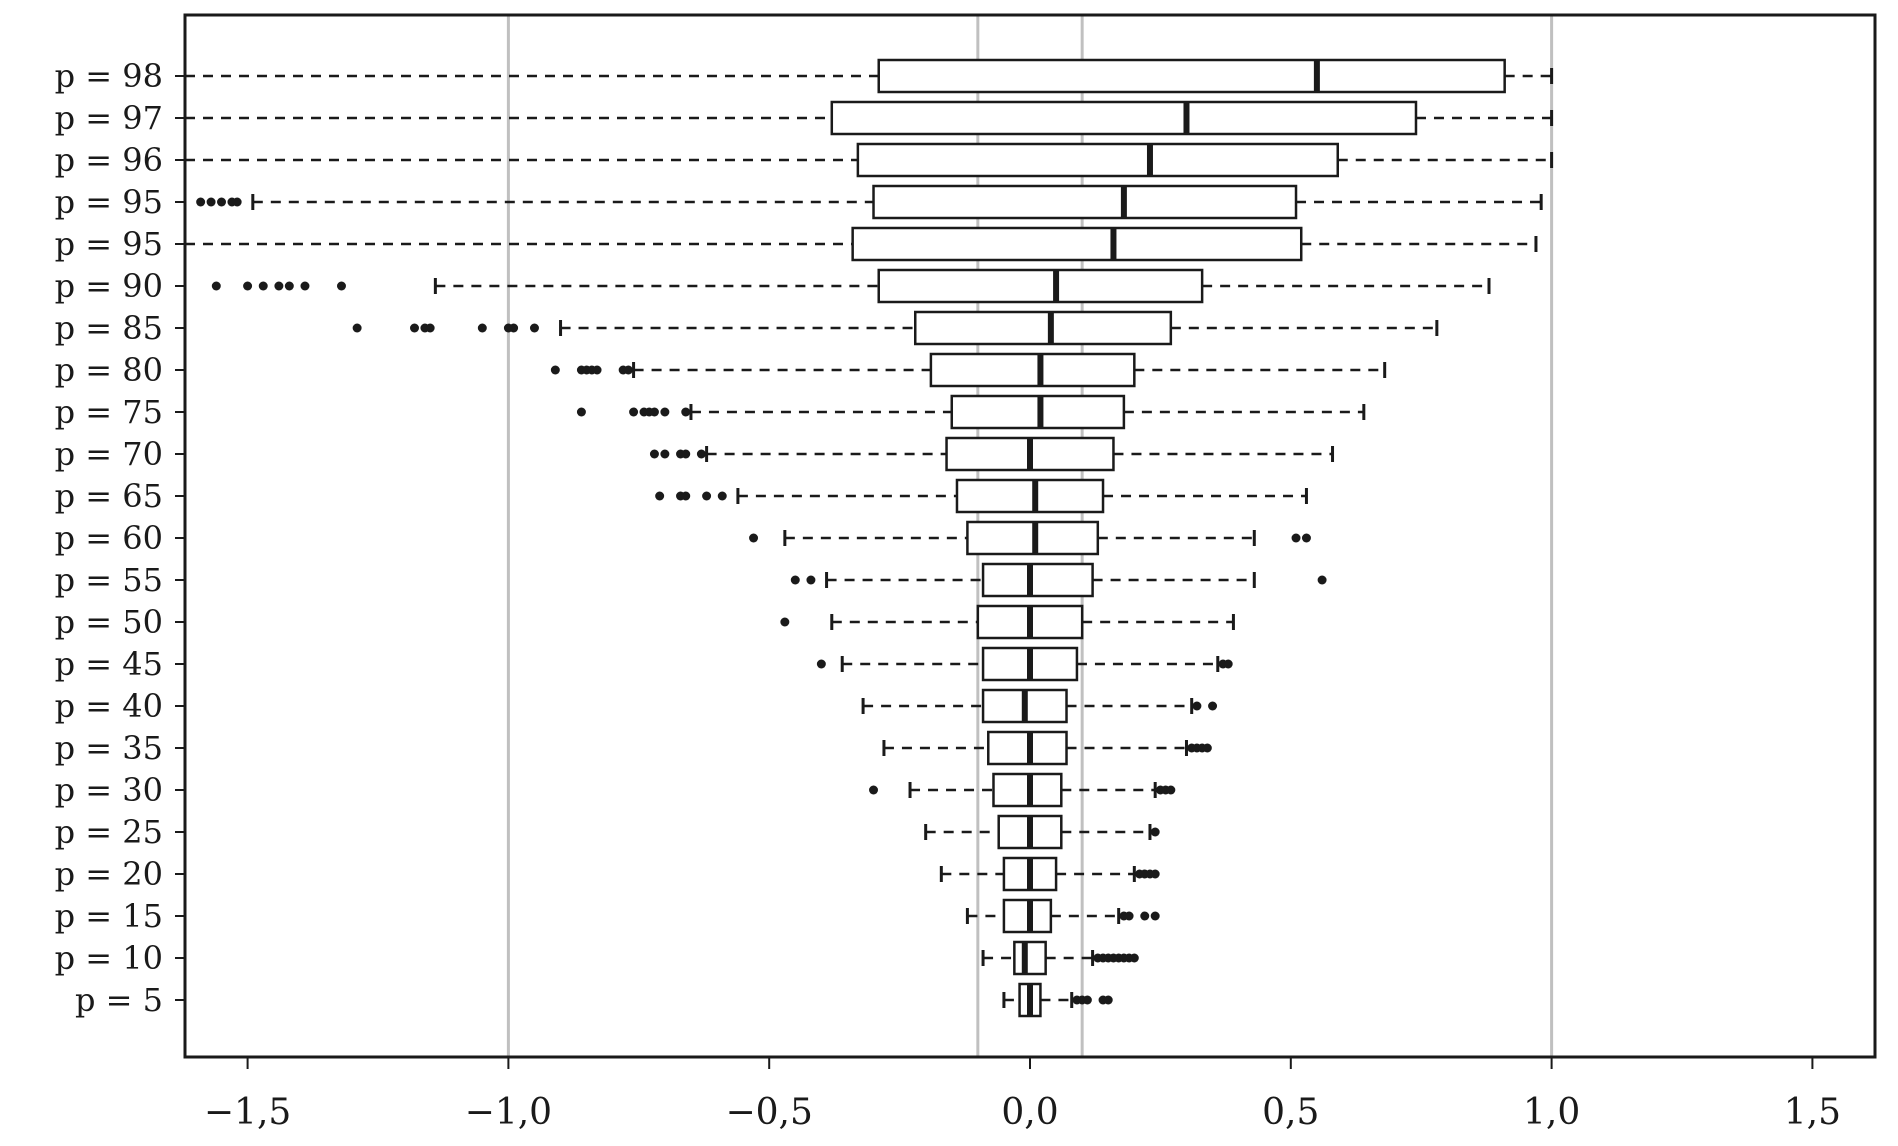 This screenshot has width=1898, height=1146. What do you see at coordinates (109, 454) in the screenshot?
I see `y-tick-label: p = 70` at bounding box center [109, 454].